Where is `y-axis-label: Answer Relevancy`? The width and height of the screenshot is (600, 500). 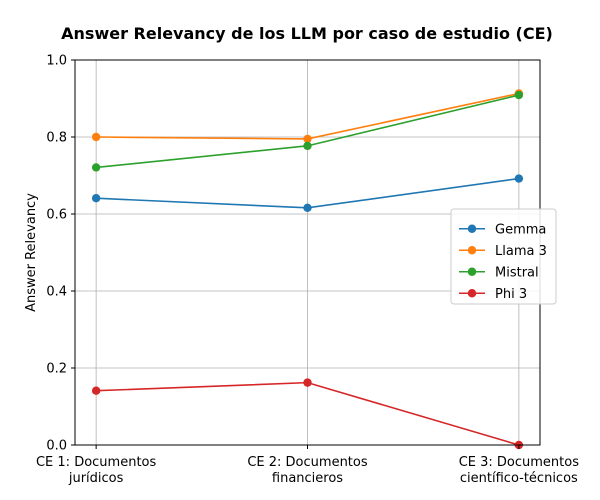
y-axis-label: Answer Relevancy is located at coordinates (31, 252).